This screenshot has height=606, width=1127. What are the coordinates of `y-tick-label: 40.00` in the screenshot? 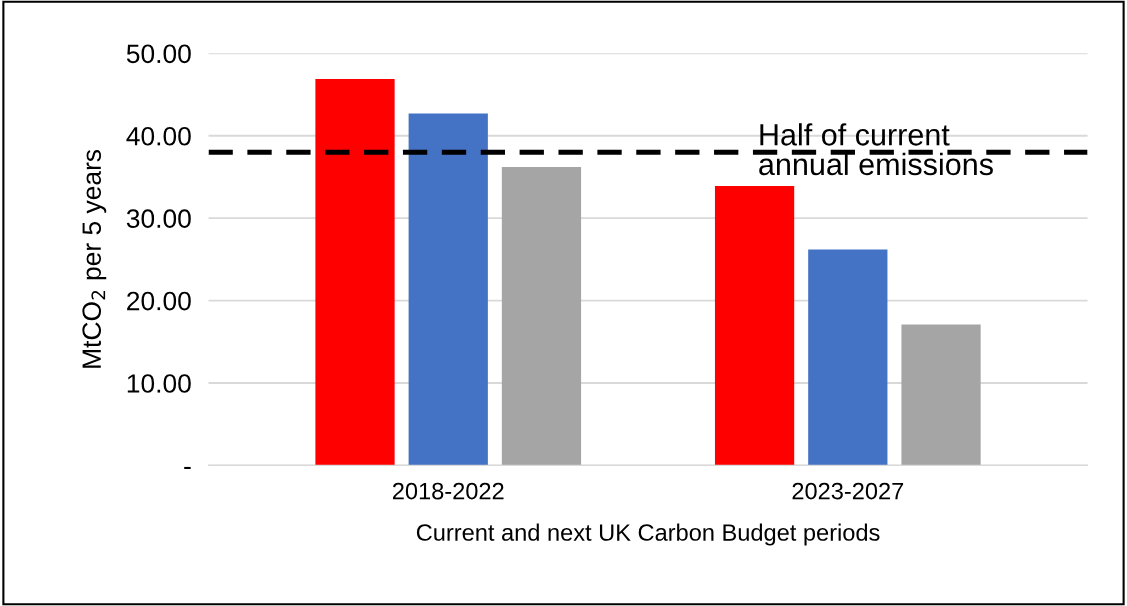 It's located at (158, 136).